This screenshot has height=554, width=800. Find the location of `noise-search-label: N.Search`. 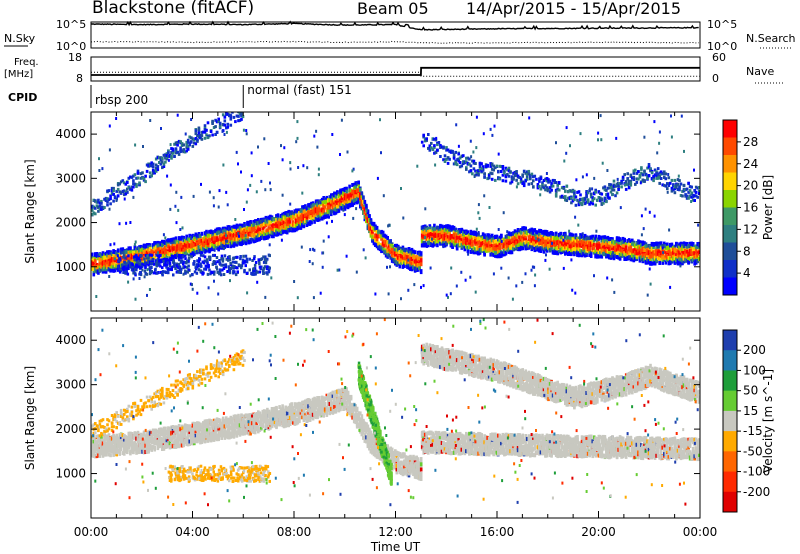

noise-search-label: N.Search is located at coordinates (771, 38).